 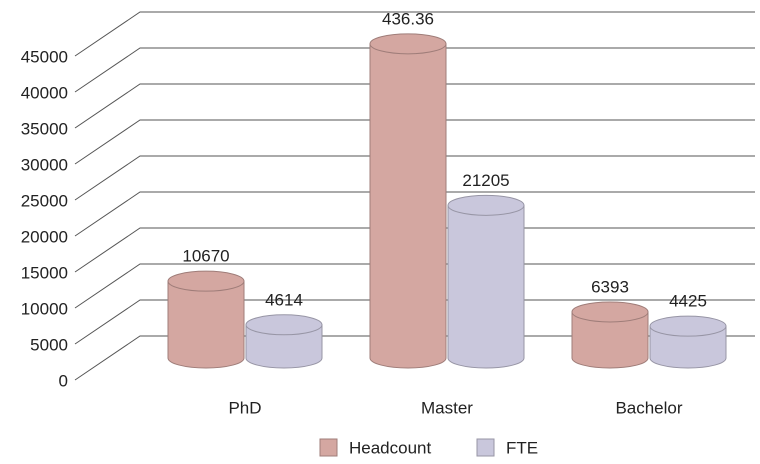 What do you see at coordinates (390, 447) in the screenshot?
I see `legend-label: Headcount` at bounding box center [390, 447].